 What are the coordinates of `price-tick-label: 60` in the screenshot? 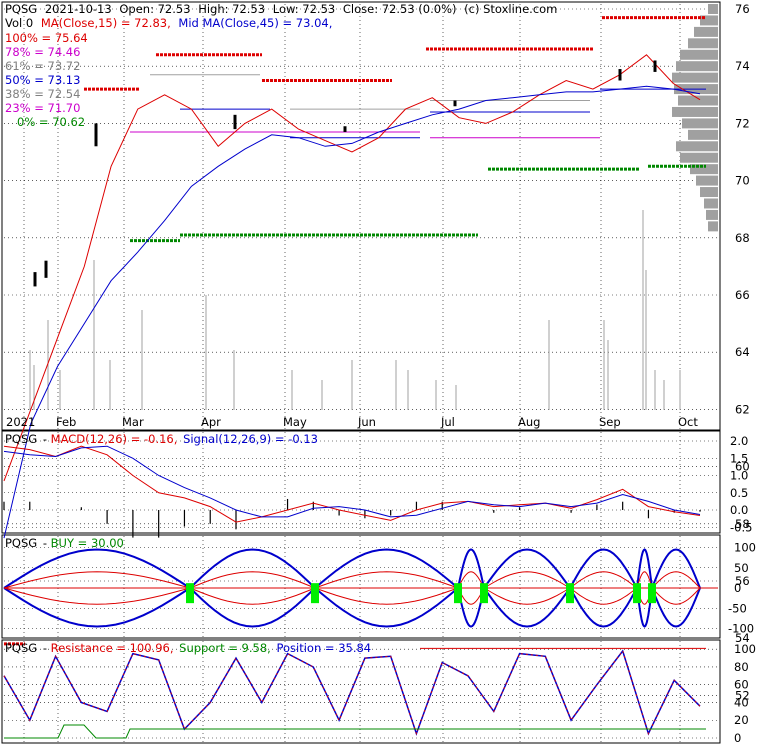 It's located at (742, 467).